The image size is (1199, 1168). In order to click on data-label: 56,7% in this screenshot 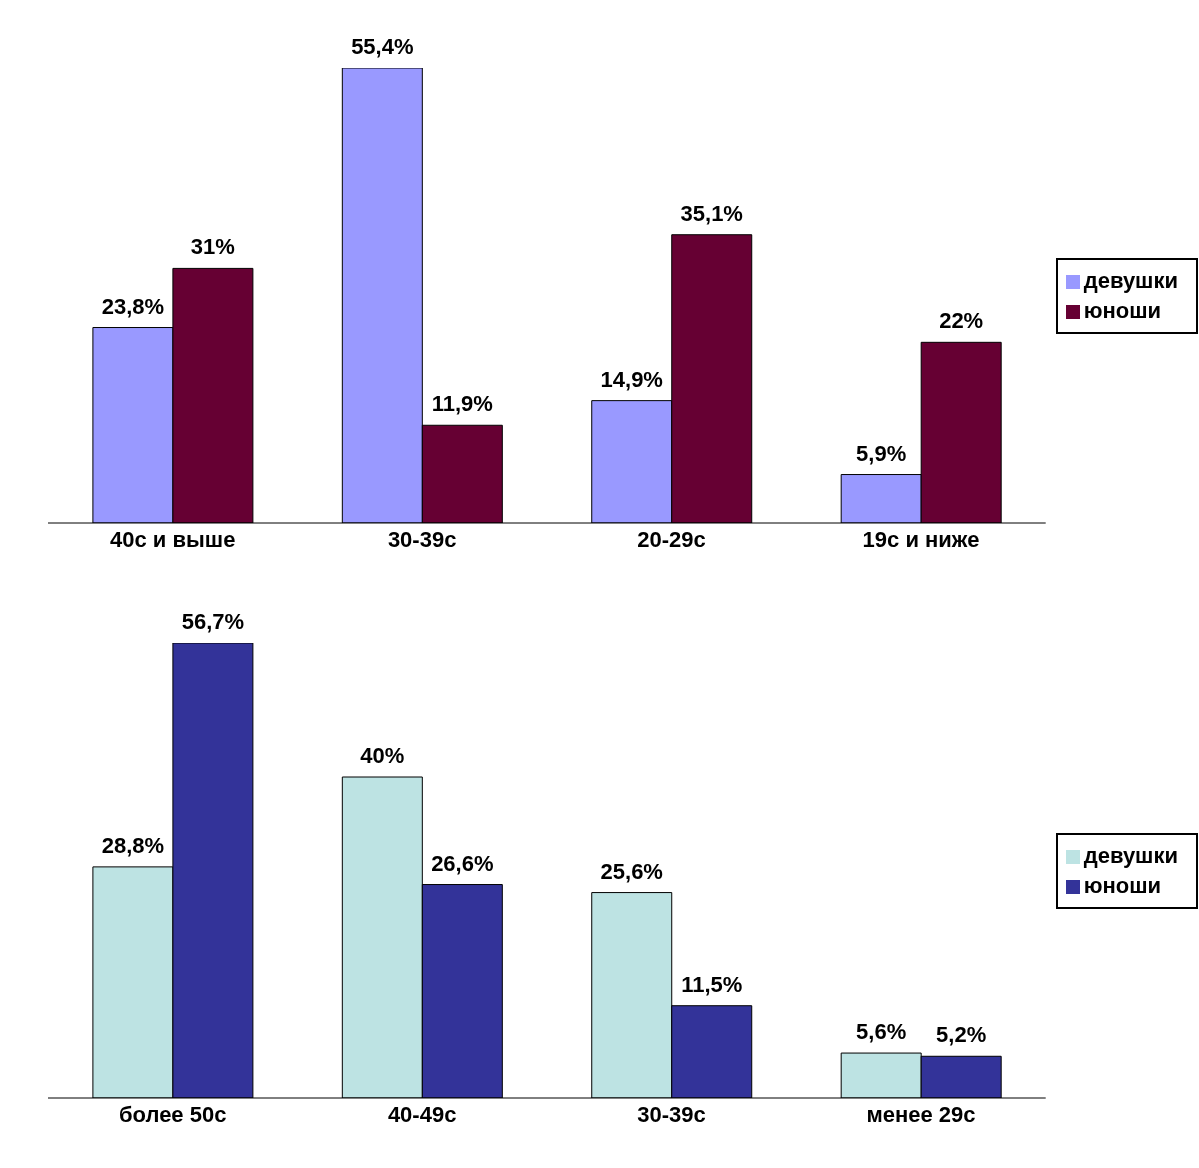, I will do `click(213, 621)`.